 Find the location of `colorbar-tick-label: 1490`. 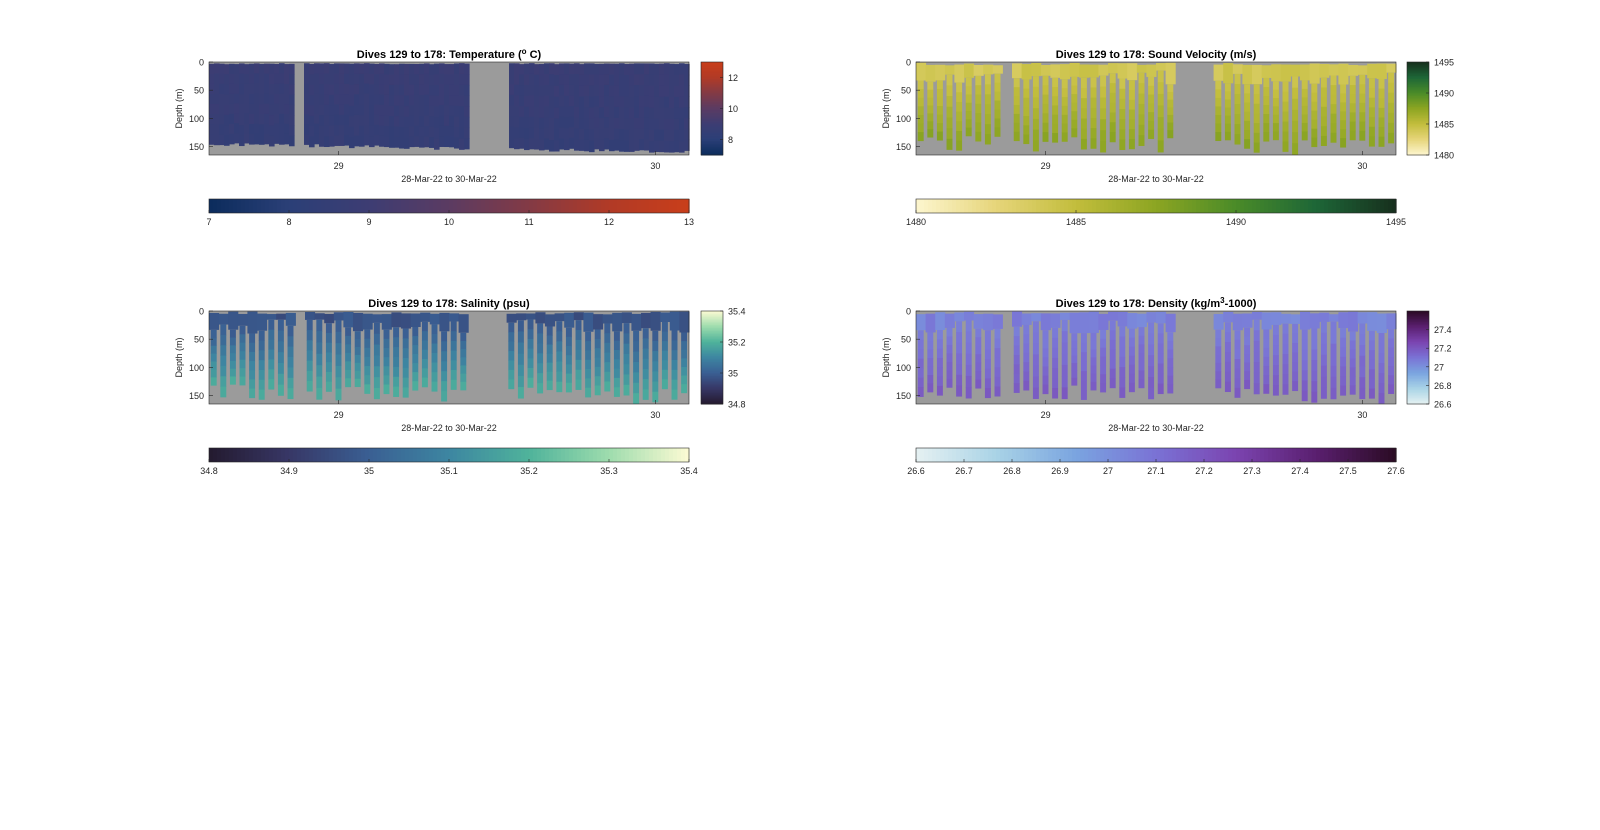

colorbar-tick-label: 1490 is located at coordinates (1444, 94).